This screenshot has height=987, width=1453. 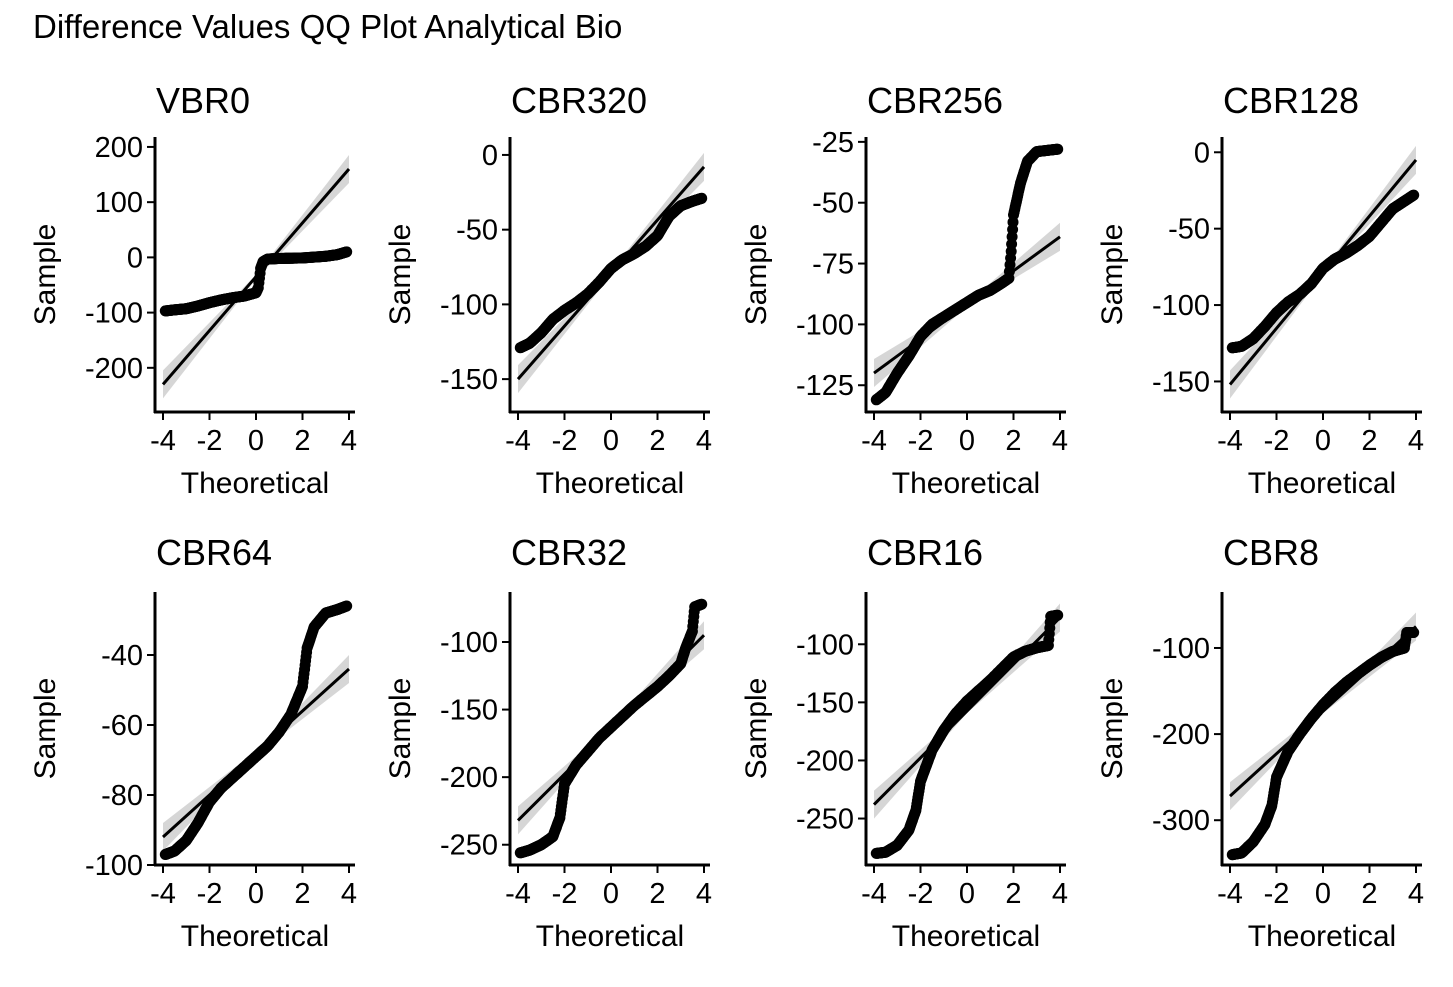 I want to click on y-tick-label: 200, so click(x=119, y=148).